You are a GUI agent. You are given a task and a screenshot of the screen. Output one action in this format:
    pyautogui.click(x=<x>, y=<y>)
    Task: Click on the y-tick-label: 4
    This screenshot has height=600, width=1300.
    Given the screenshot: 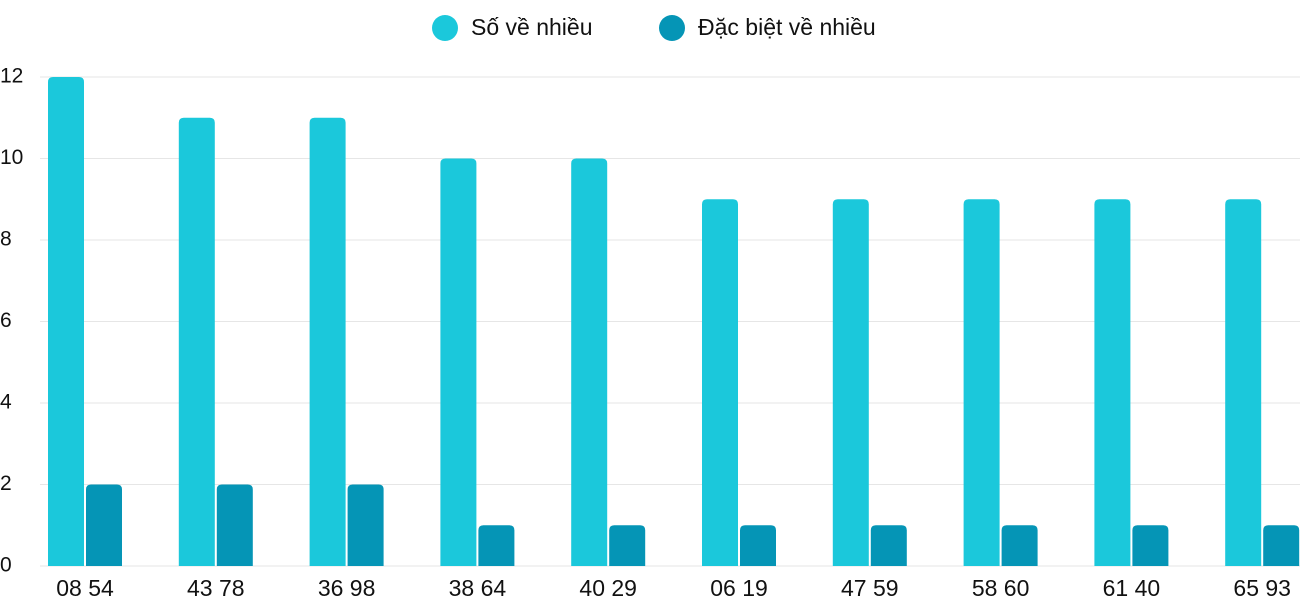 What is the action you would take?
    pyautogui.click(x=6, y=402)
    